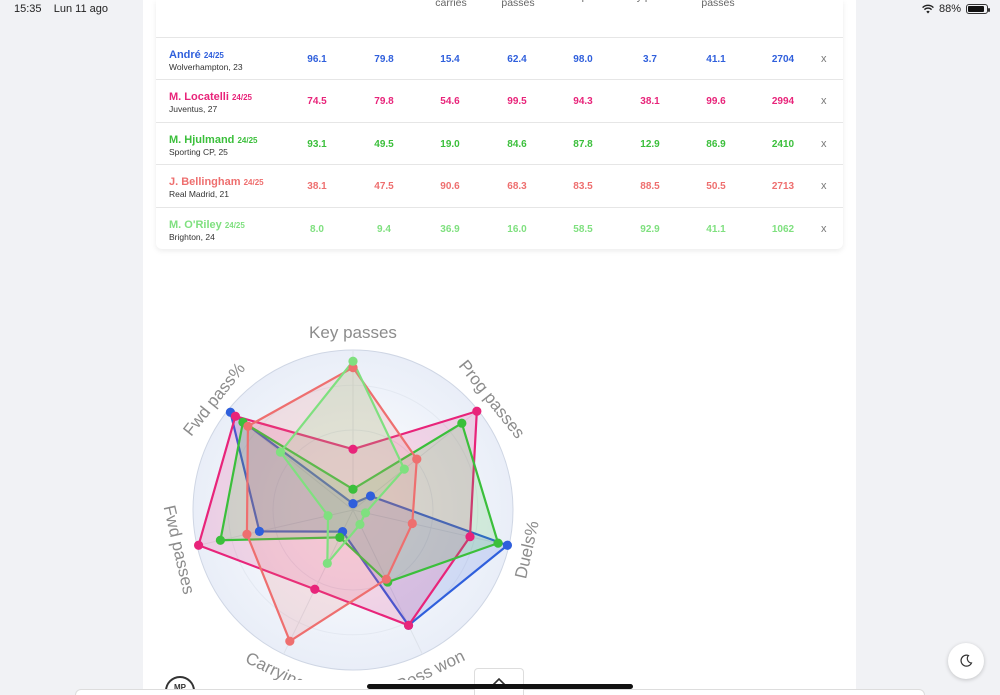  What do you see at coordinates (317, 144) in the screenshot?
I see `stat-value: 93.1` at bounding box center [317, 144].